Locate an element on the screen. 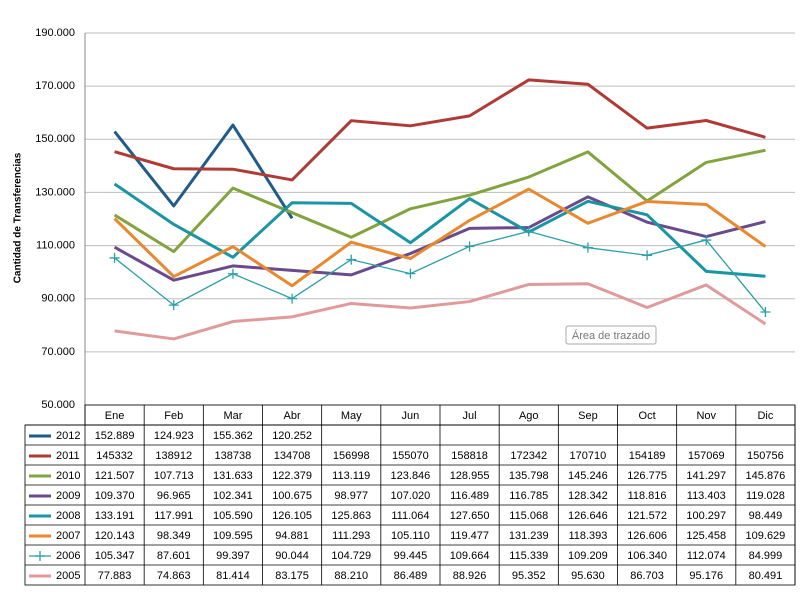  table-value: 128.955 is located at coordinates (470, 476).